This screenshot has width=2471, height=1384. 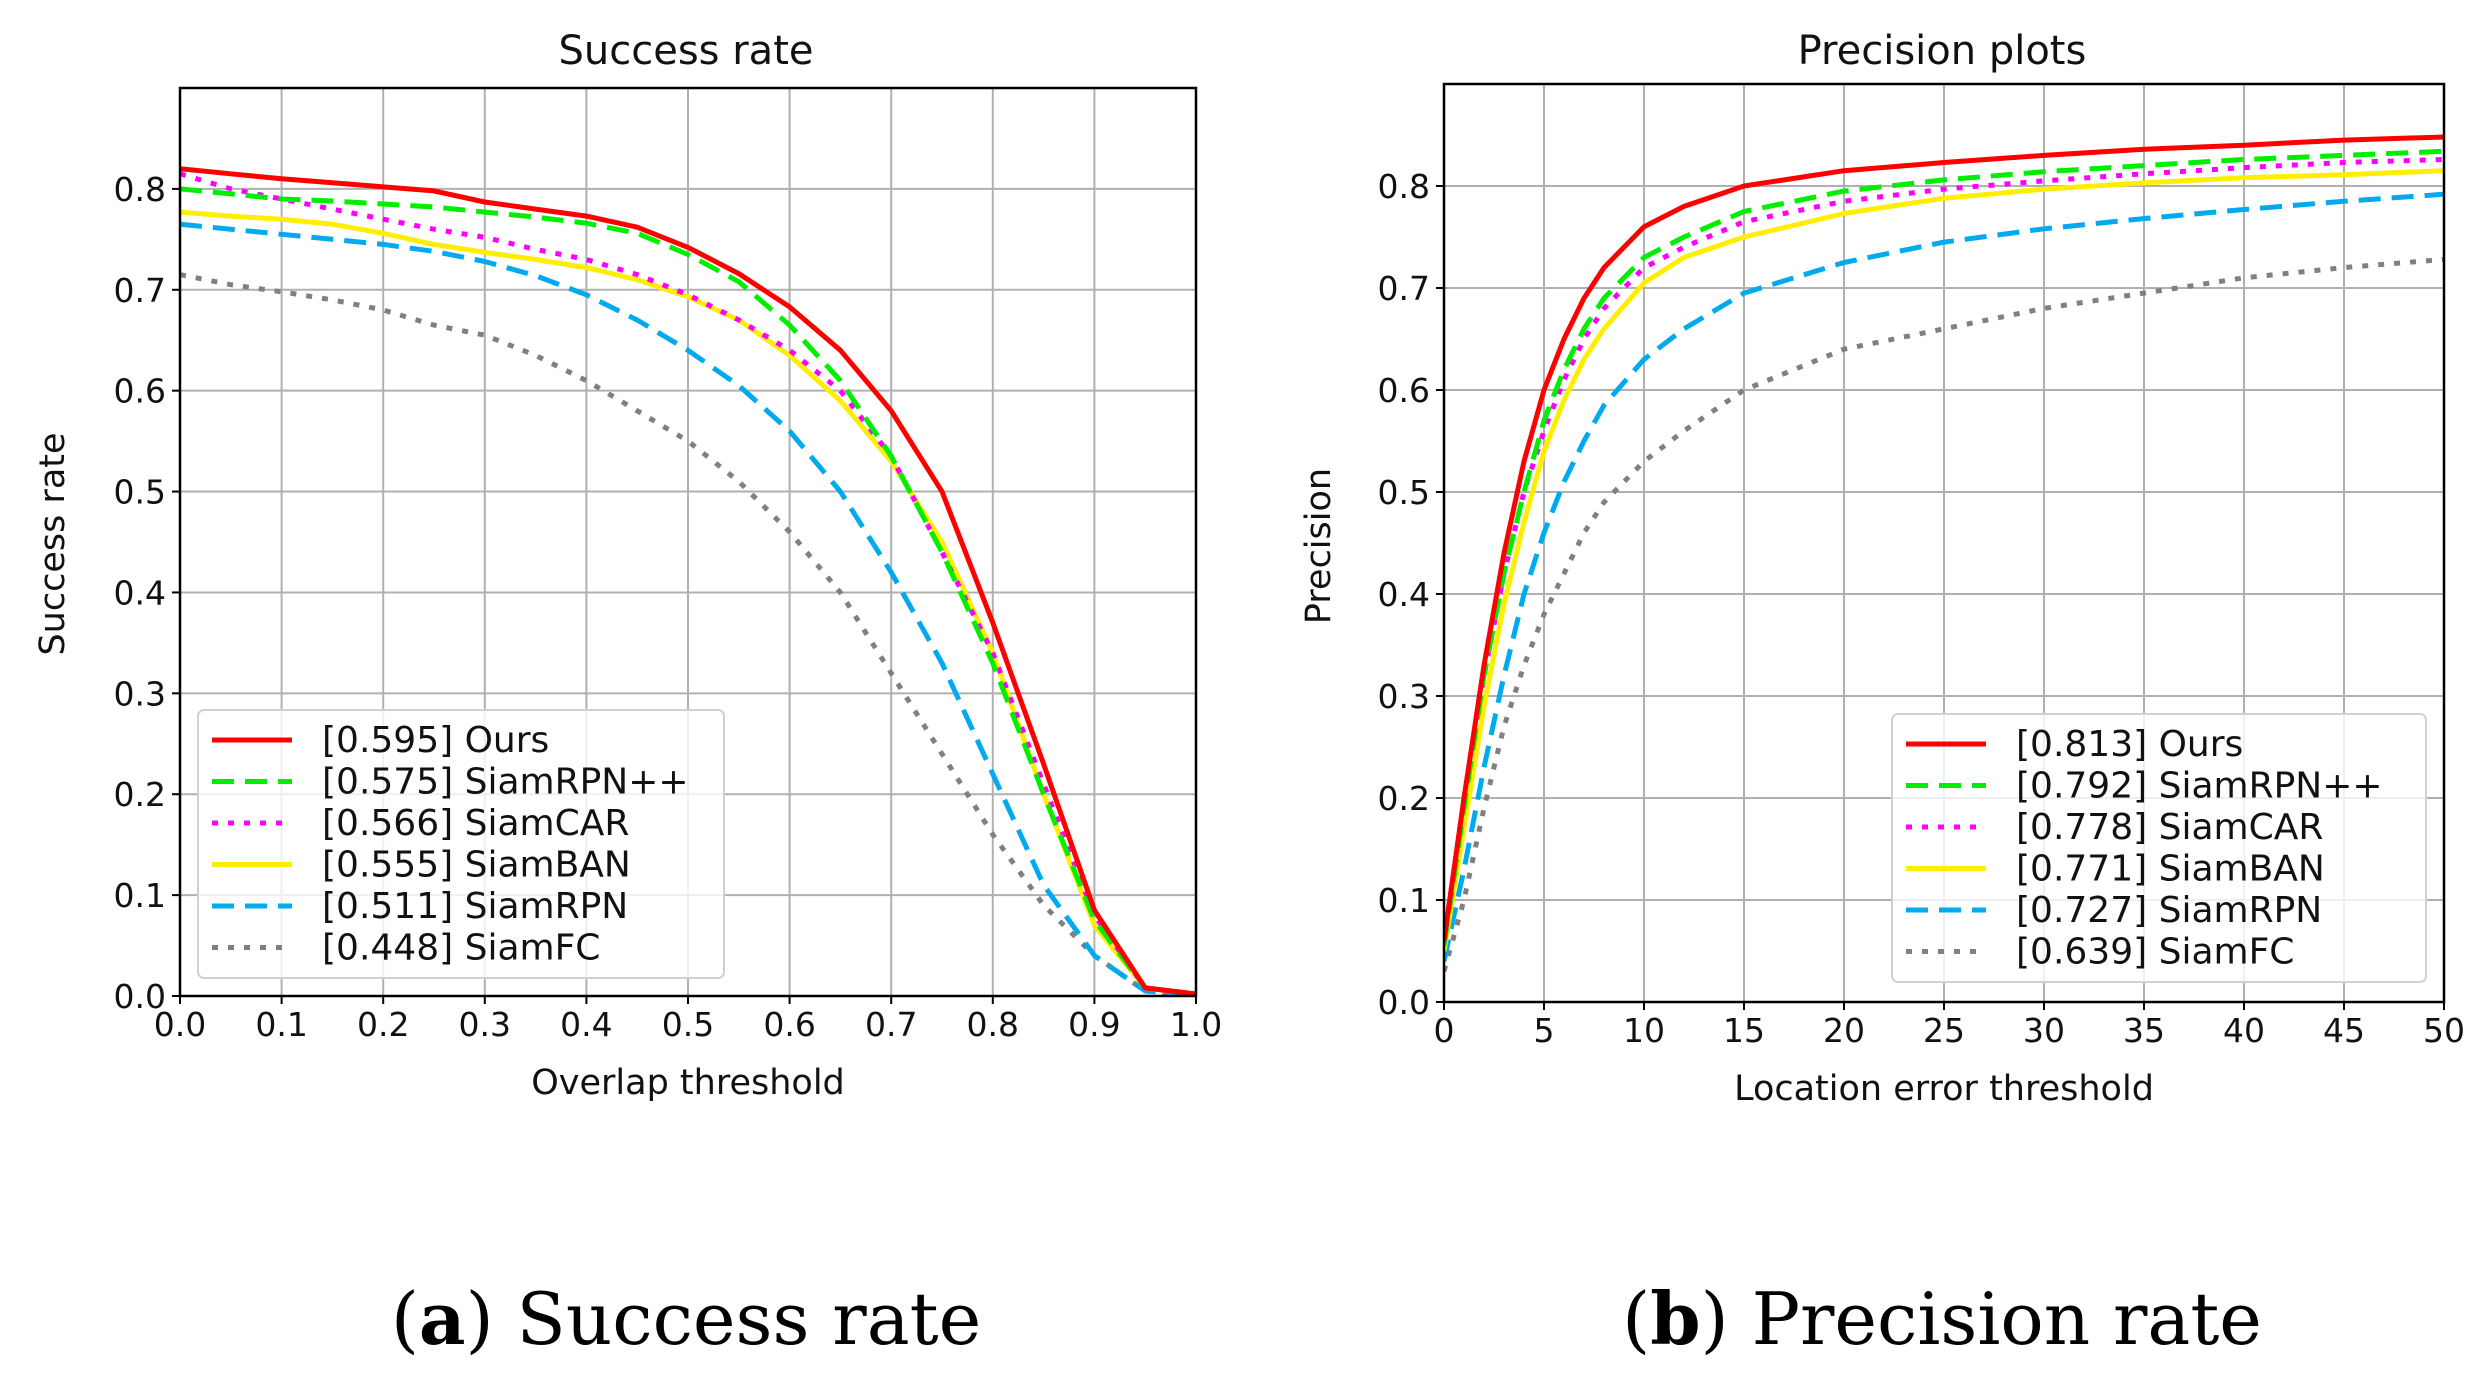 I want to click on caption: (b) Precision rate, so click(x=1942, y=1318).